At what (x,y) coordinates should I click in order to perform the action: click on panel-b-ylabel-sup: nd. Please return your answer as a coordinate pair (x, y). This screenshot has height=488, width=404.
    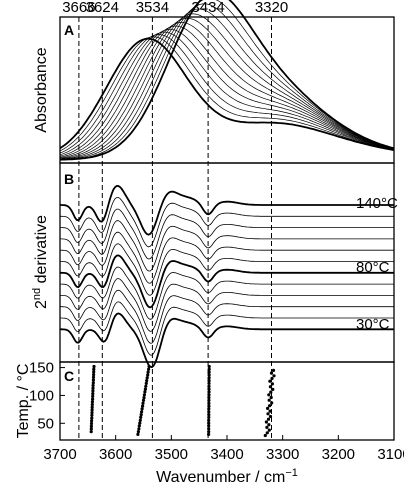
    Looking at the image, I should click on (37, 294).